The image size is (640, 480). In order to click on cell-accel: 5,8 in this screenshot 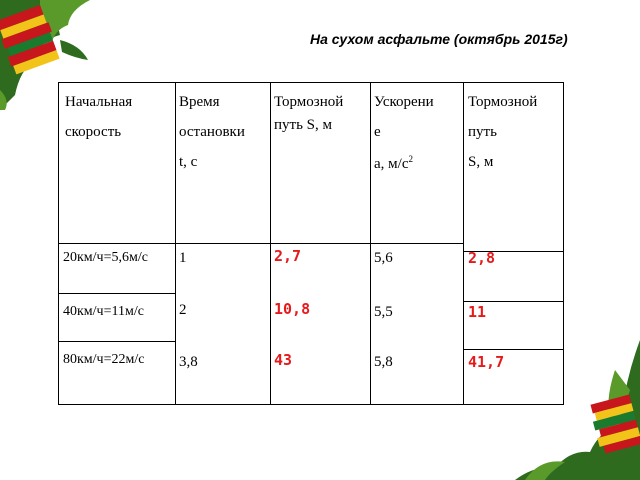, I will do `click(383, 362)`.